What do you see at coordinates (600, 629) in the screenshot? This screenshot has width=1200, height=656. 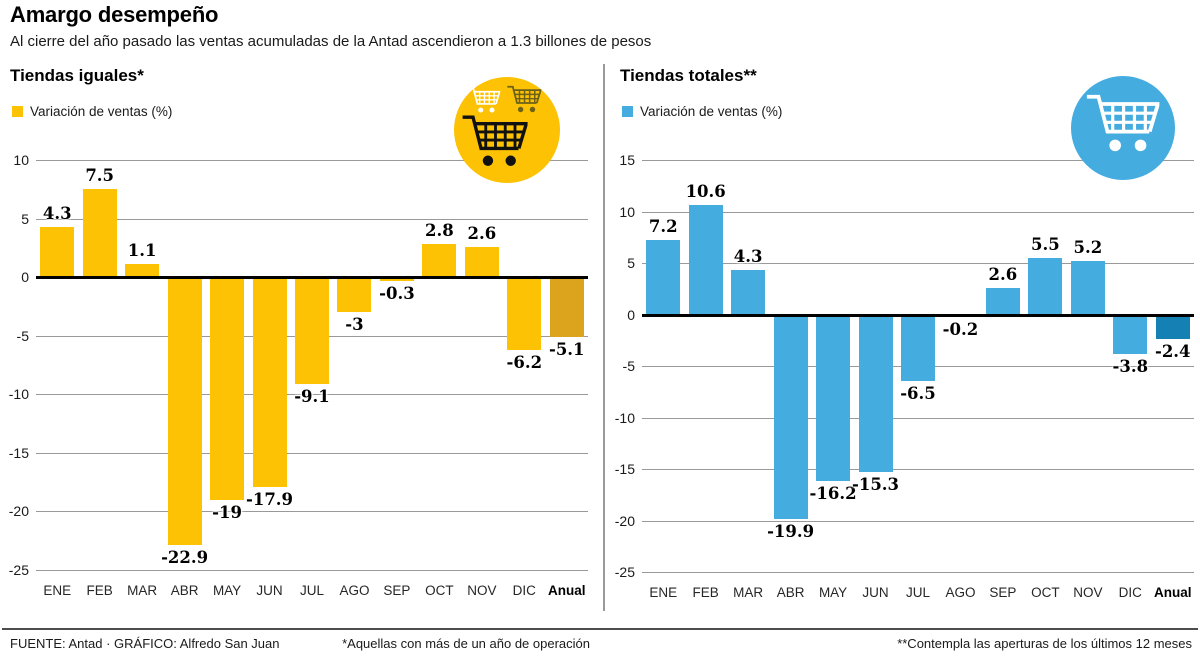 I see `footer-divider` at bounding box center [600, 629].